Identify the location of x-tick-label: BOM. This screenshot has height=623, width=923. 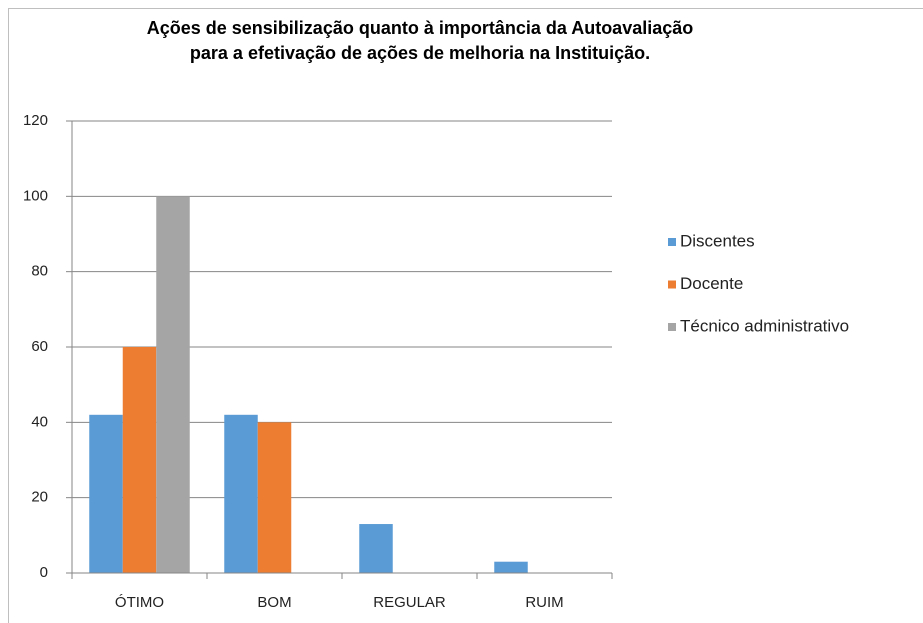
(274, 602).